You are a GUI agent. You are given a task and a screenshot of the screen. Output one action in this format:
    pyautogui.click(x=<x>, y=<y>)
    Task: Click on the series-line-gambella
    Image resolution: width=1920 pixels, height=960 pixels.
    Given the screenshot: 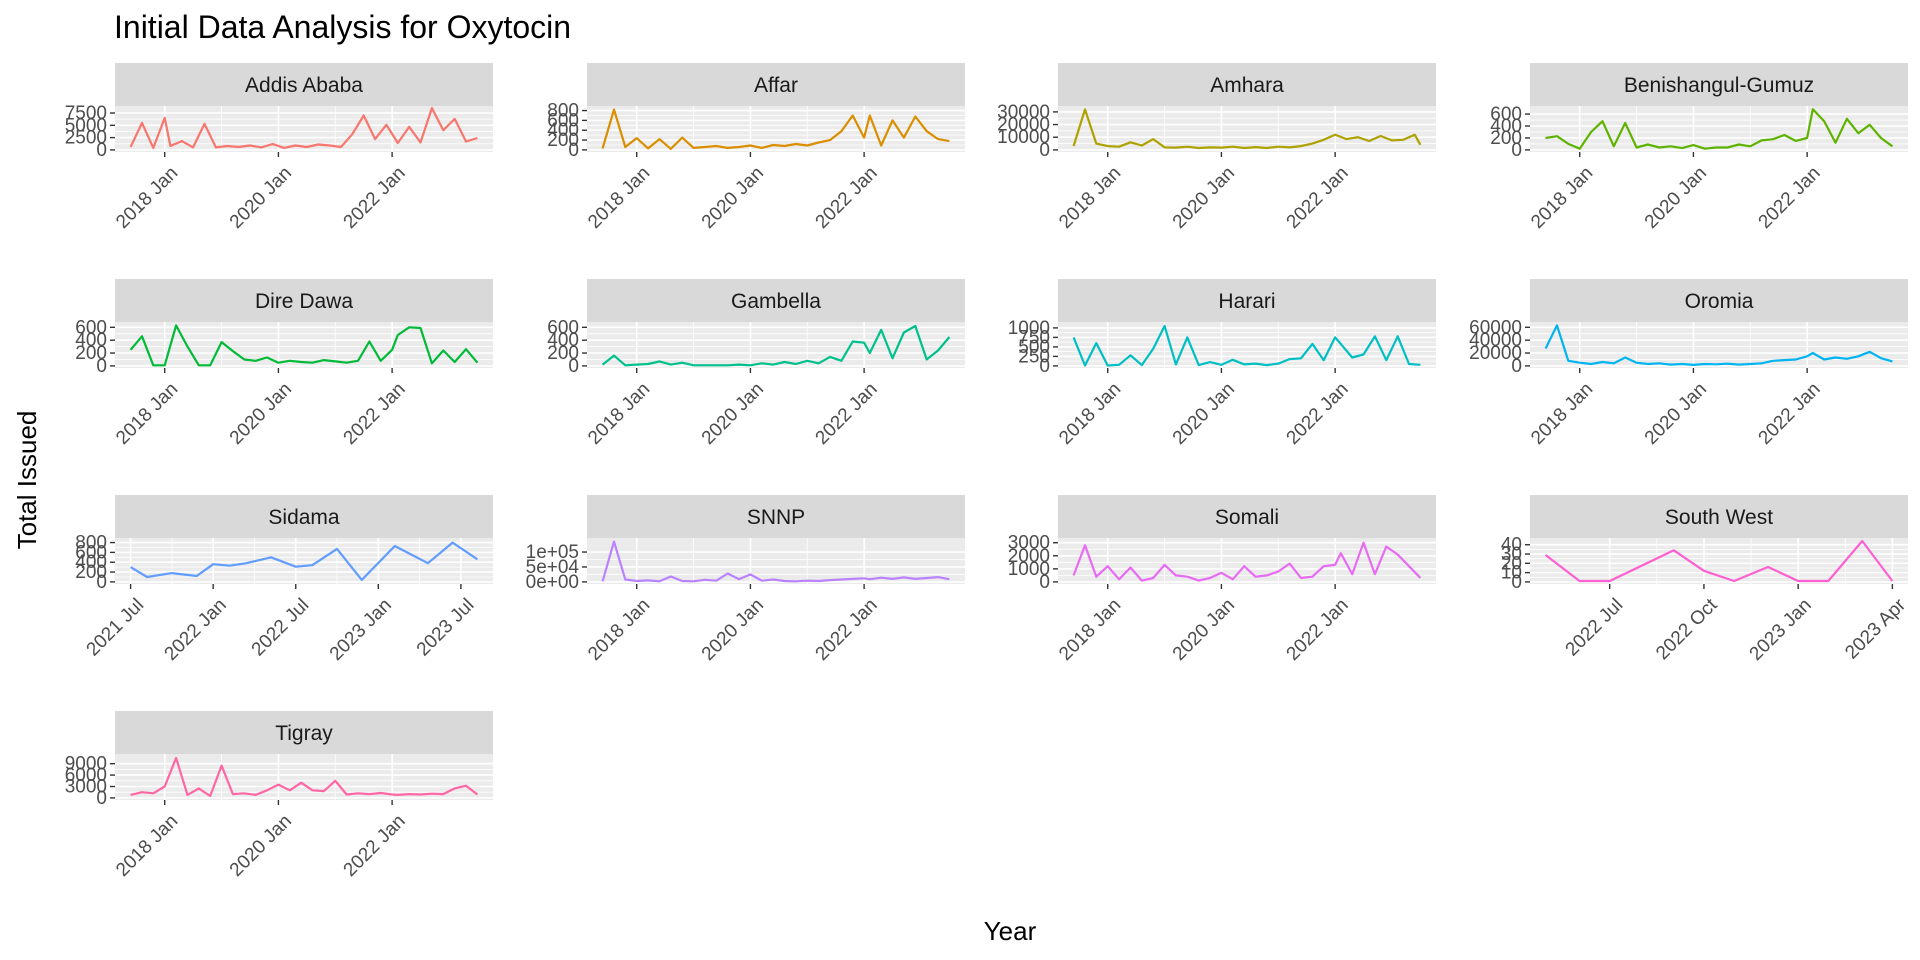 What is the action you would take?
    pyautogui.click(x=776, y=345)
    